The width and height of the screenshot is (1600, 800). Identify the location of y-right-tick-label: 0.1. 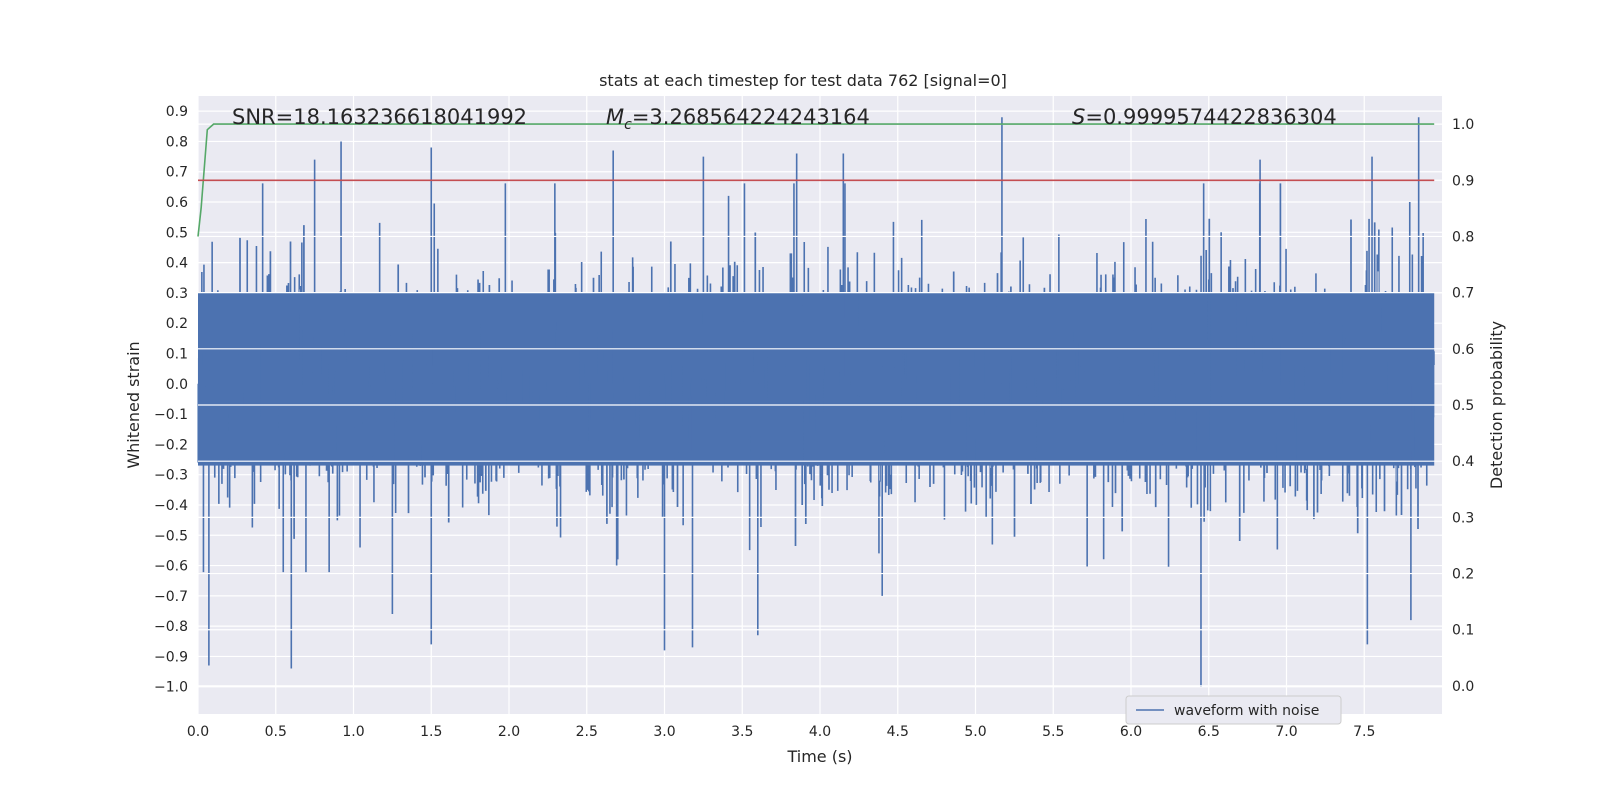
(1463, 631).